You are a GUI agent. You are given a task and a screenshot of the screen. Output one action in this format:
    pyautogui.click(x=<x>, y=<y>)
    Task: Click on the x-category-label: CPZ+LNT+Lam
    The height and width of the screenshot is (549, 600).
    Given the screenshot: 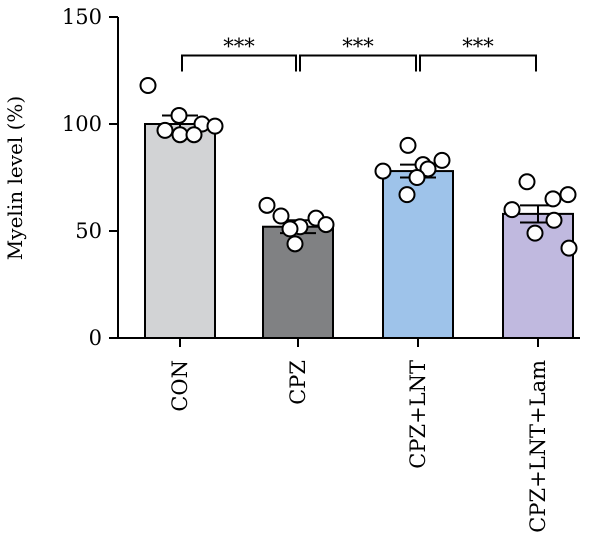 What is the action you would take?
    pyautogui.click(x=538, y=446)
    